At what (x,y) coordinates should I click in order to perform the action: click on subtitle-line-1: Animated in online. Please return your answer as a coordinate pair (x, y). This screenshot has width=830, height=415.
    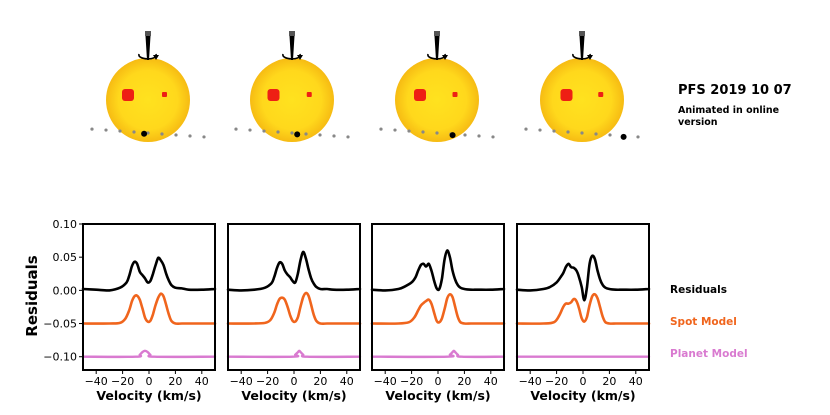
    Looking at the image, I should click on (728, 110).